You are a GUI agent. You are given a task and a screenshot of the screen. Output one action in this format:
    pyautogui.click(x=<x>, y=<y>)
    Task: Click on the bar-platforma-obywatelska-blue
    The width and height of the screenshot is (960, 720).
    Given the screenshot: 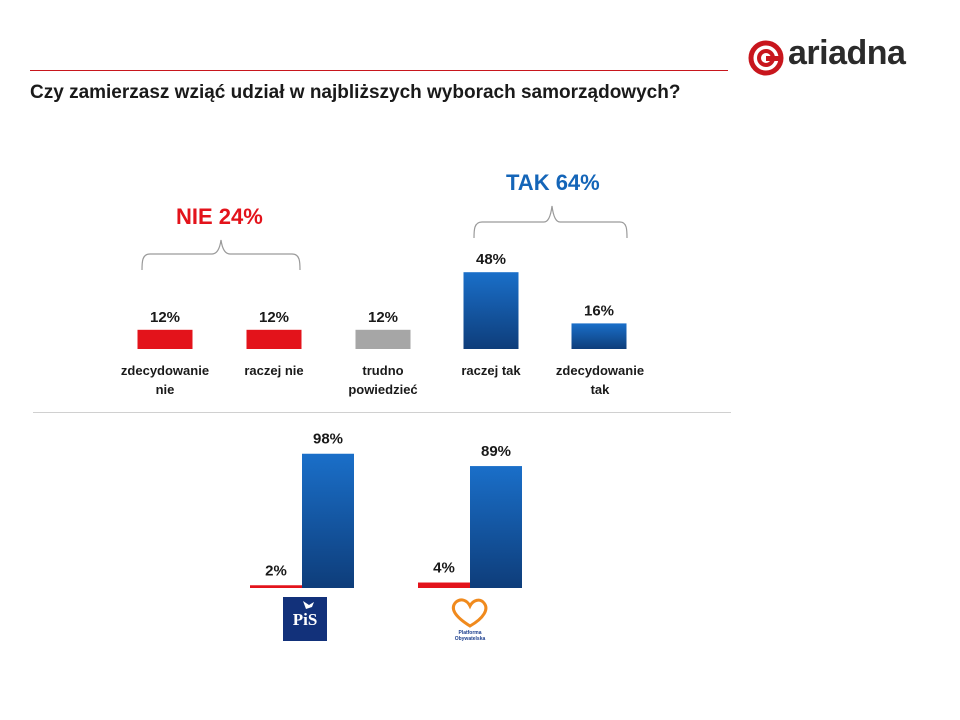 What is the action you would take?
    pyautogui.click(x=496, y=527)
    